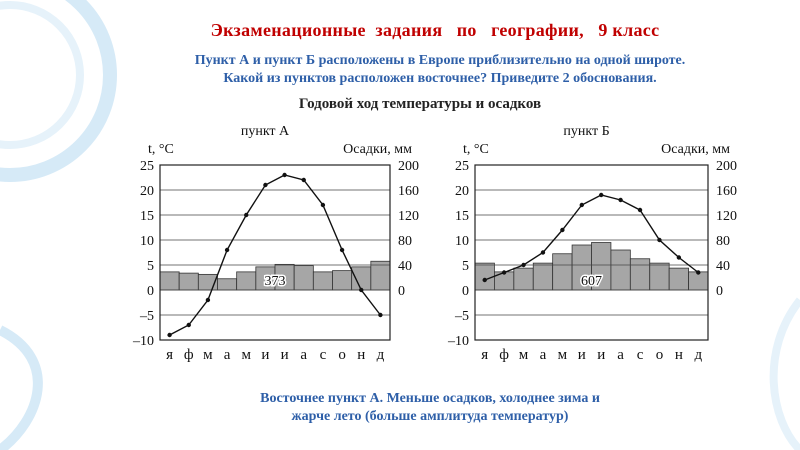  What do you see at coordinates (420, 104) in the screenshot?
I see `figure-title: Годовой ход температуры и осадков` at bounding box center [420, 104].